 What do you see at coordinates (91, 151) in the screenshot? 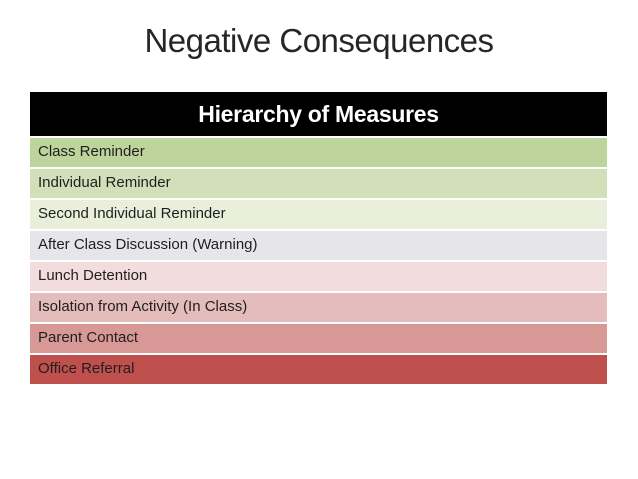
I see `table-row-label: Class Reminder` at bounding box center [91, 151].